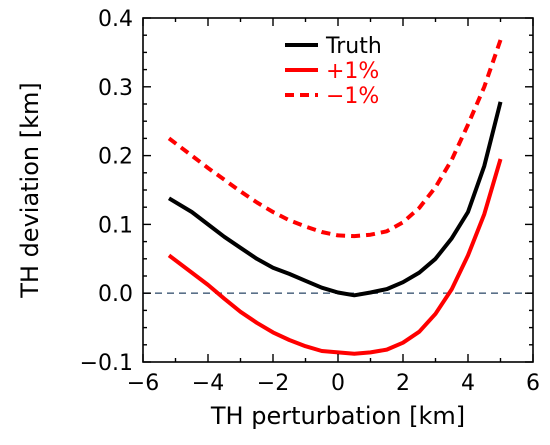 The height and width of the screenshot is (445, 550). What do you see at coordinates (337, 416) in the screenshot?
I see `x-axis-label: TH perturbation [km]` at bounding box center [337, 416].